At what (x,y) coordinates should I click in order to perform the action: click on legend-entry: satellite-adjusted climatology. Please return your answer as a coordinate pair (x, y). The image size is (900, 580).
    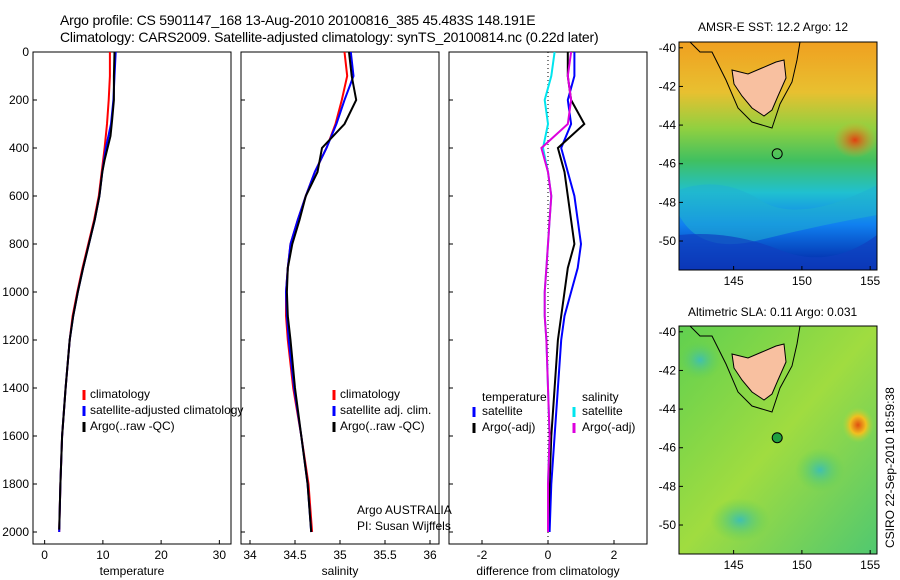
    Looking at the image, I should click on (166, 410).